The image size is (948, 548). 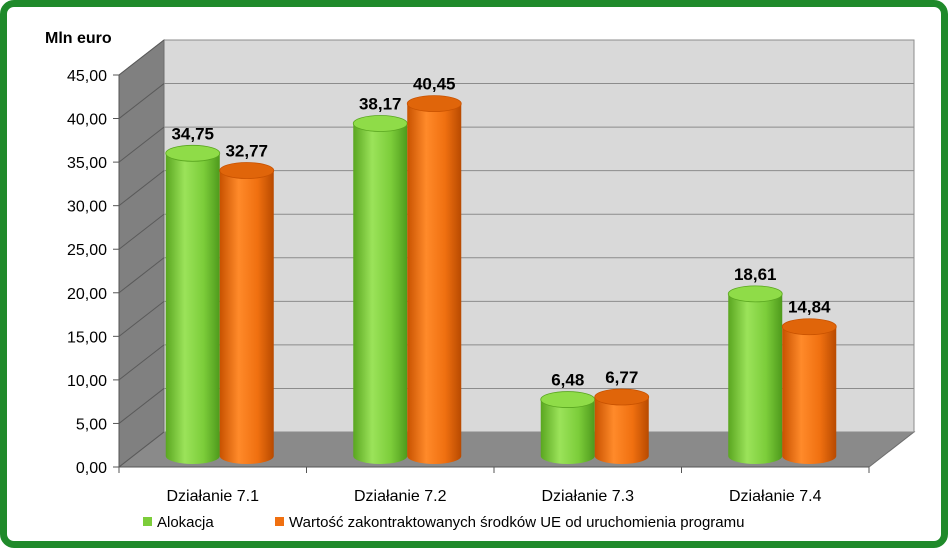 What do you see at coordinates (567, 380) in the screenshot?
I see `data-label: 6,48` at bounding box center [567, 380].